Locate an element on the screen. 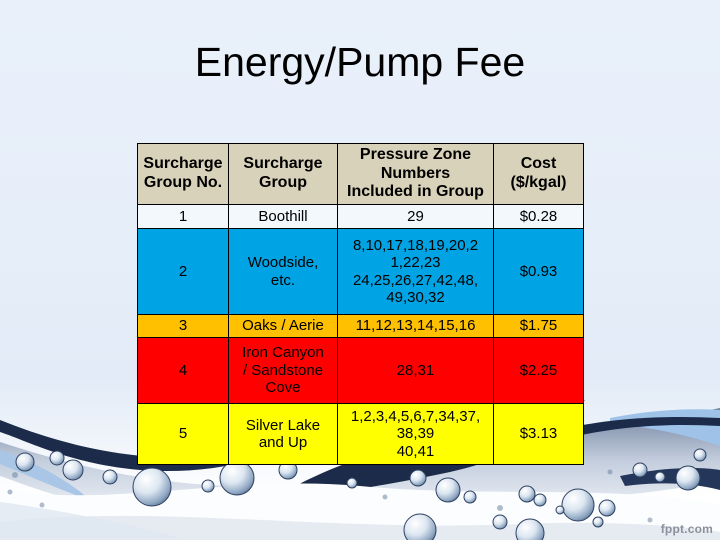 The height and width of the screenshot is (540, 720). cell-group-no: 5 is located at coordinates (183, 434).